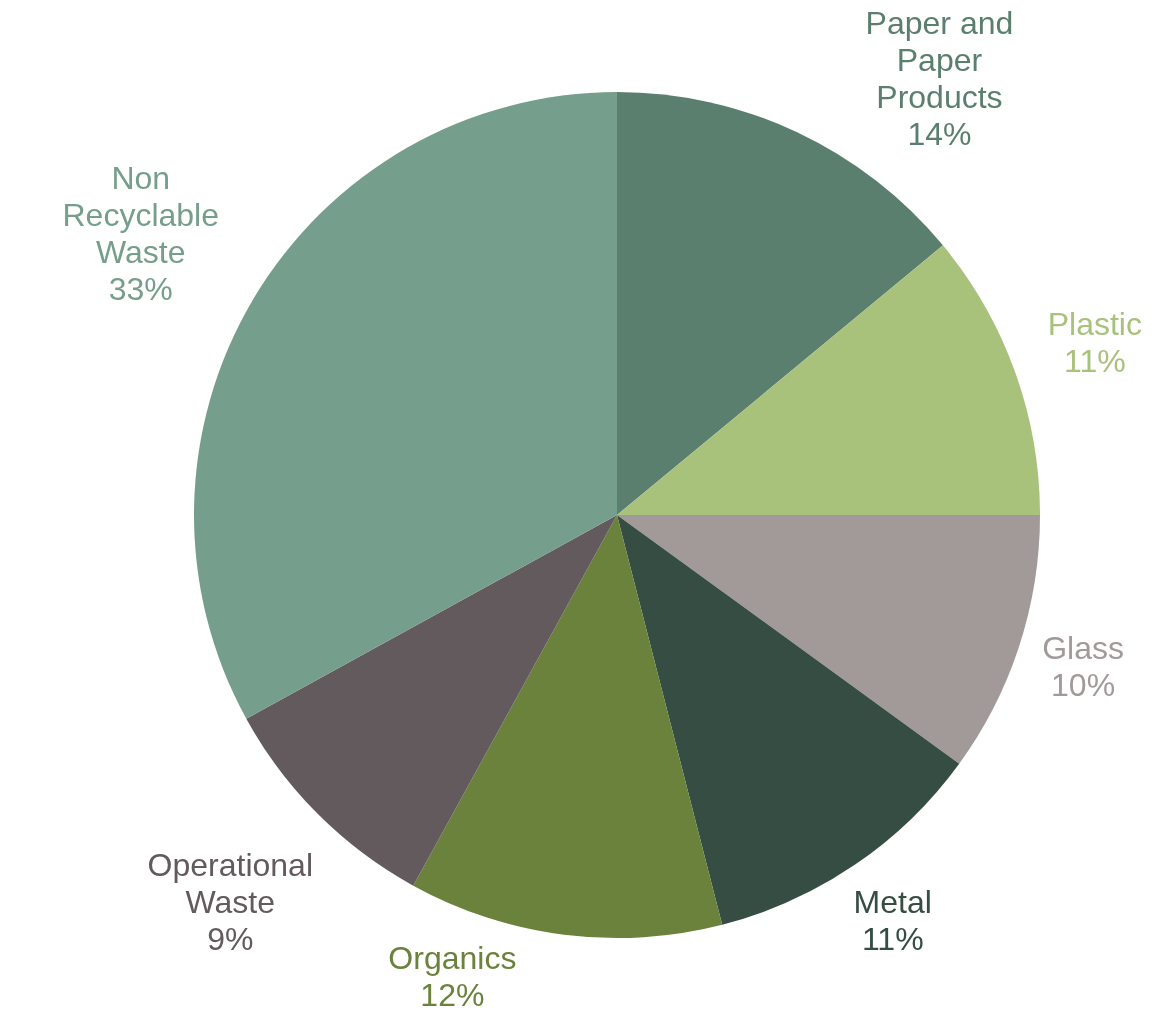 Image resolution: width=1166 pixels, height=1017 pixels. I want to click on data-label: 33%, so click(140, 288).